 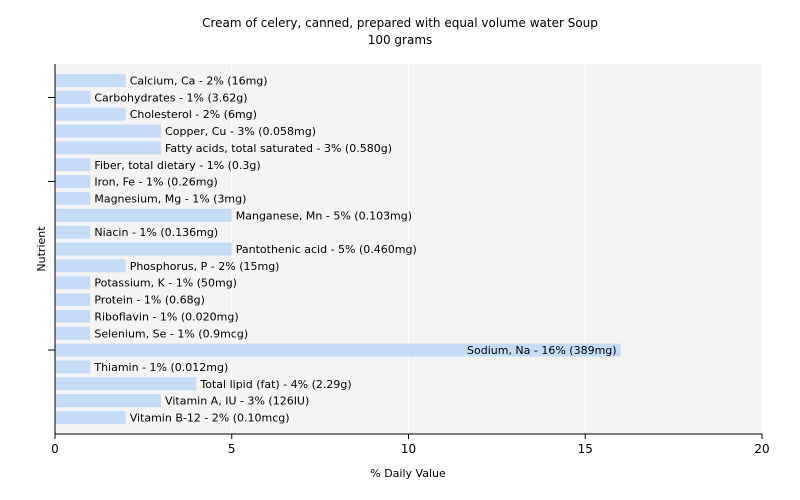 I want to click on bar-label: Niacin - 1% (0.136mg), so click(x=156, y=232).